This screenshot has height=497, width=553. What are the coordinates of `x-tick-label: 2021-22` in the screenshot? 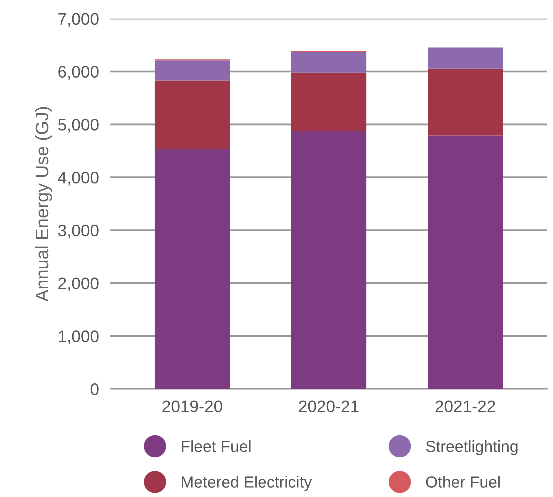 It's located at (466, 406).